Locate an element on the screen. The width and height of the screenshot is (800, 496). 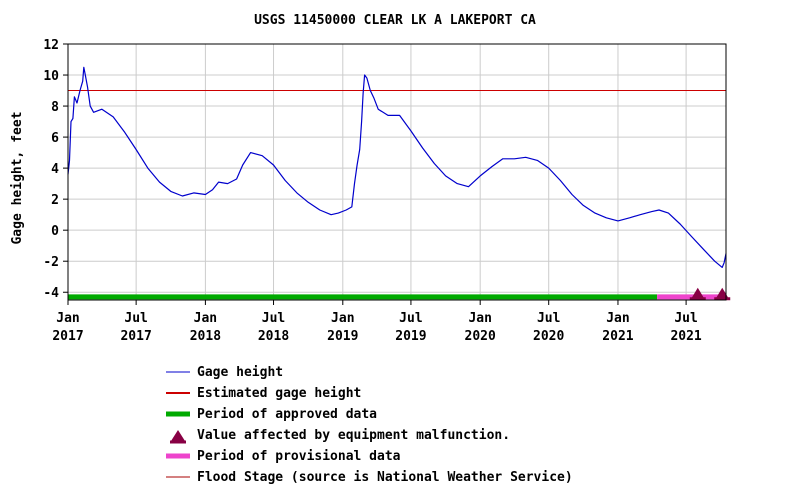
legend-label: Period of provisional data is located at coordinates (299, 456).